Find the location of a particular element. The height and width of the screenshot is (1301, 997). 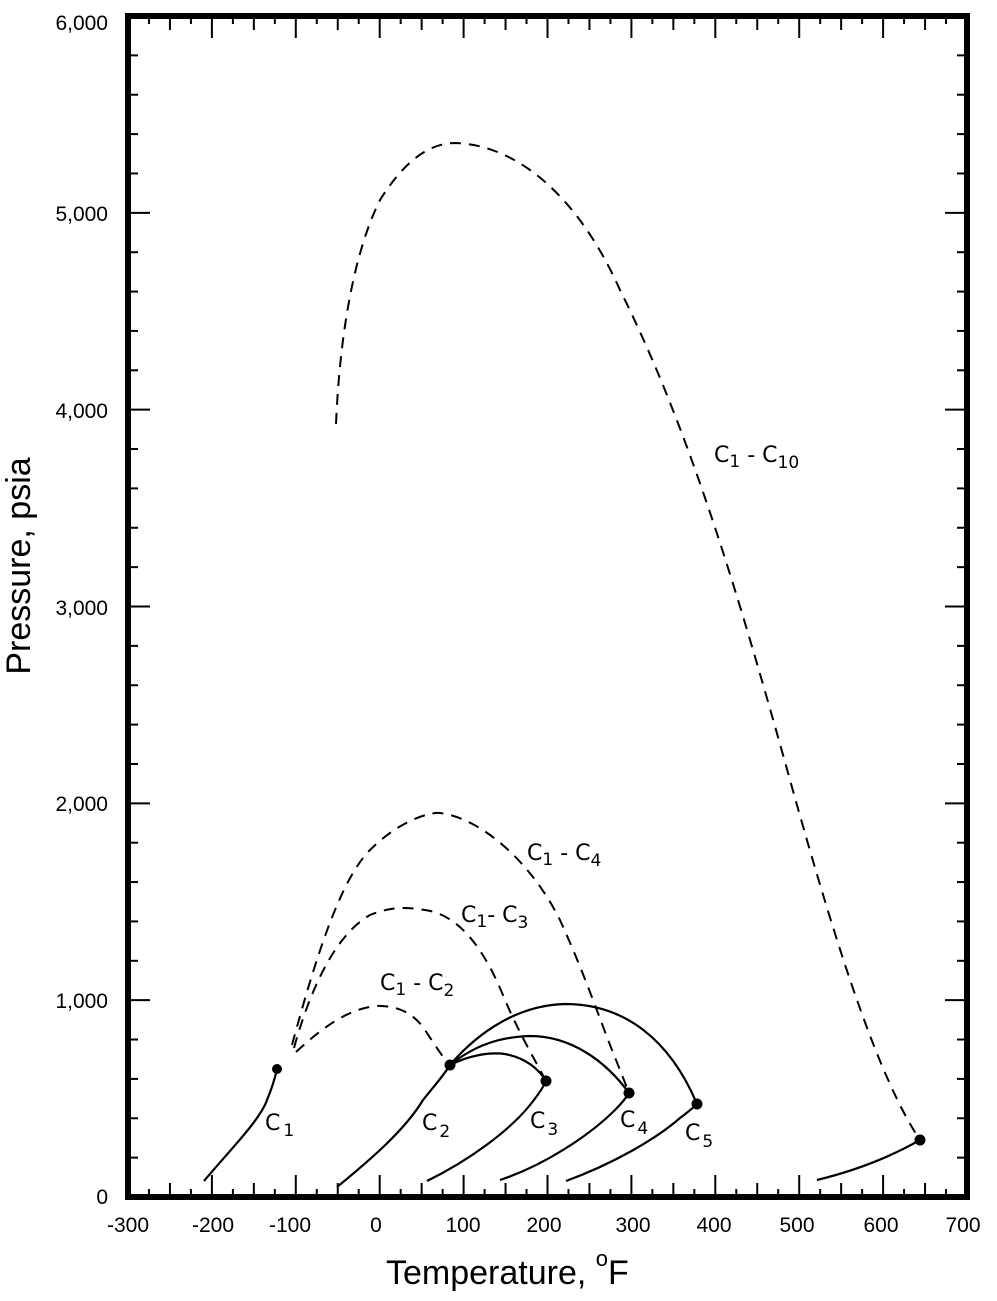

degree-symbol: o is located at coordinates (602, 1258).